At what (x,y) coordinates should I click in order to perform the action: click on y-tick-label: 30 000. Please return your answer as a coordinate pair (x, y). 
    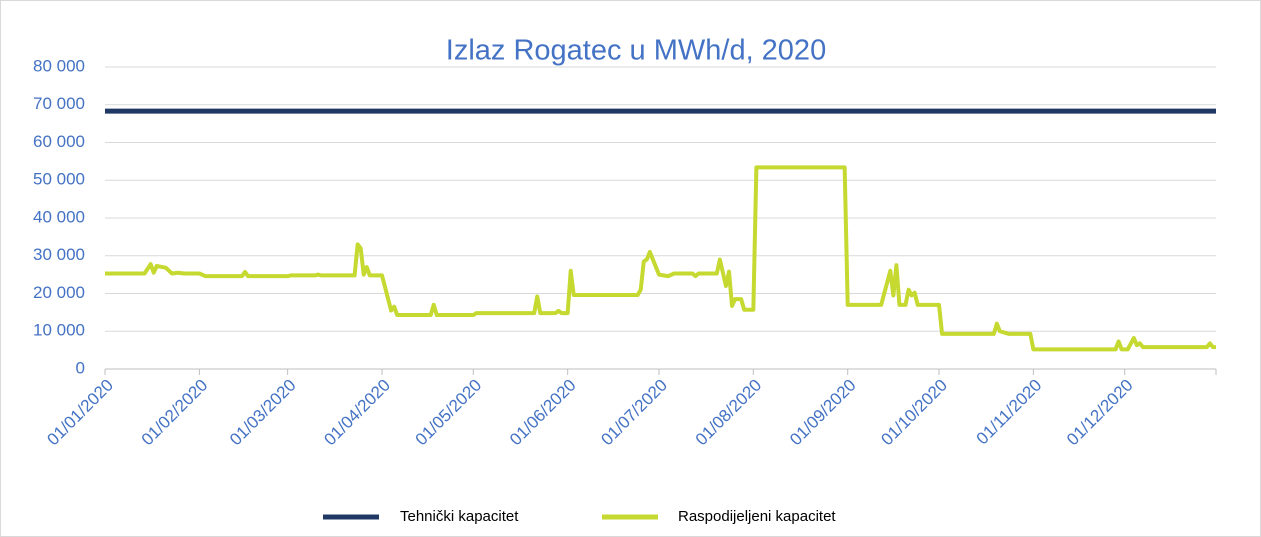
    Looking at the image, I should click on (59, 254).